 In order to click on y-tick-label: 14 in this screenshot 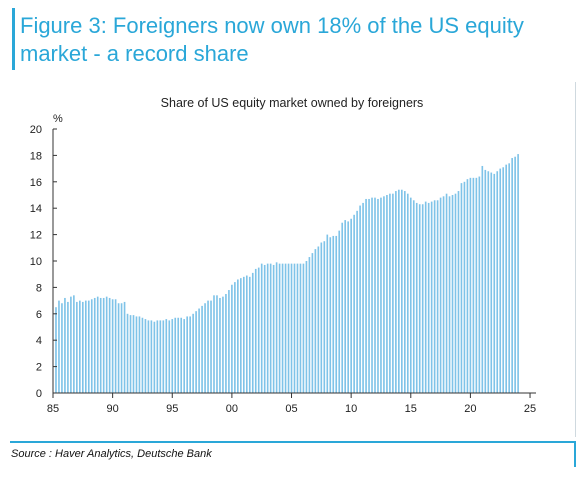, I will do `click(36, 209)`.